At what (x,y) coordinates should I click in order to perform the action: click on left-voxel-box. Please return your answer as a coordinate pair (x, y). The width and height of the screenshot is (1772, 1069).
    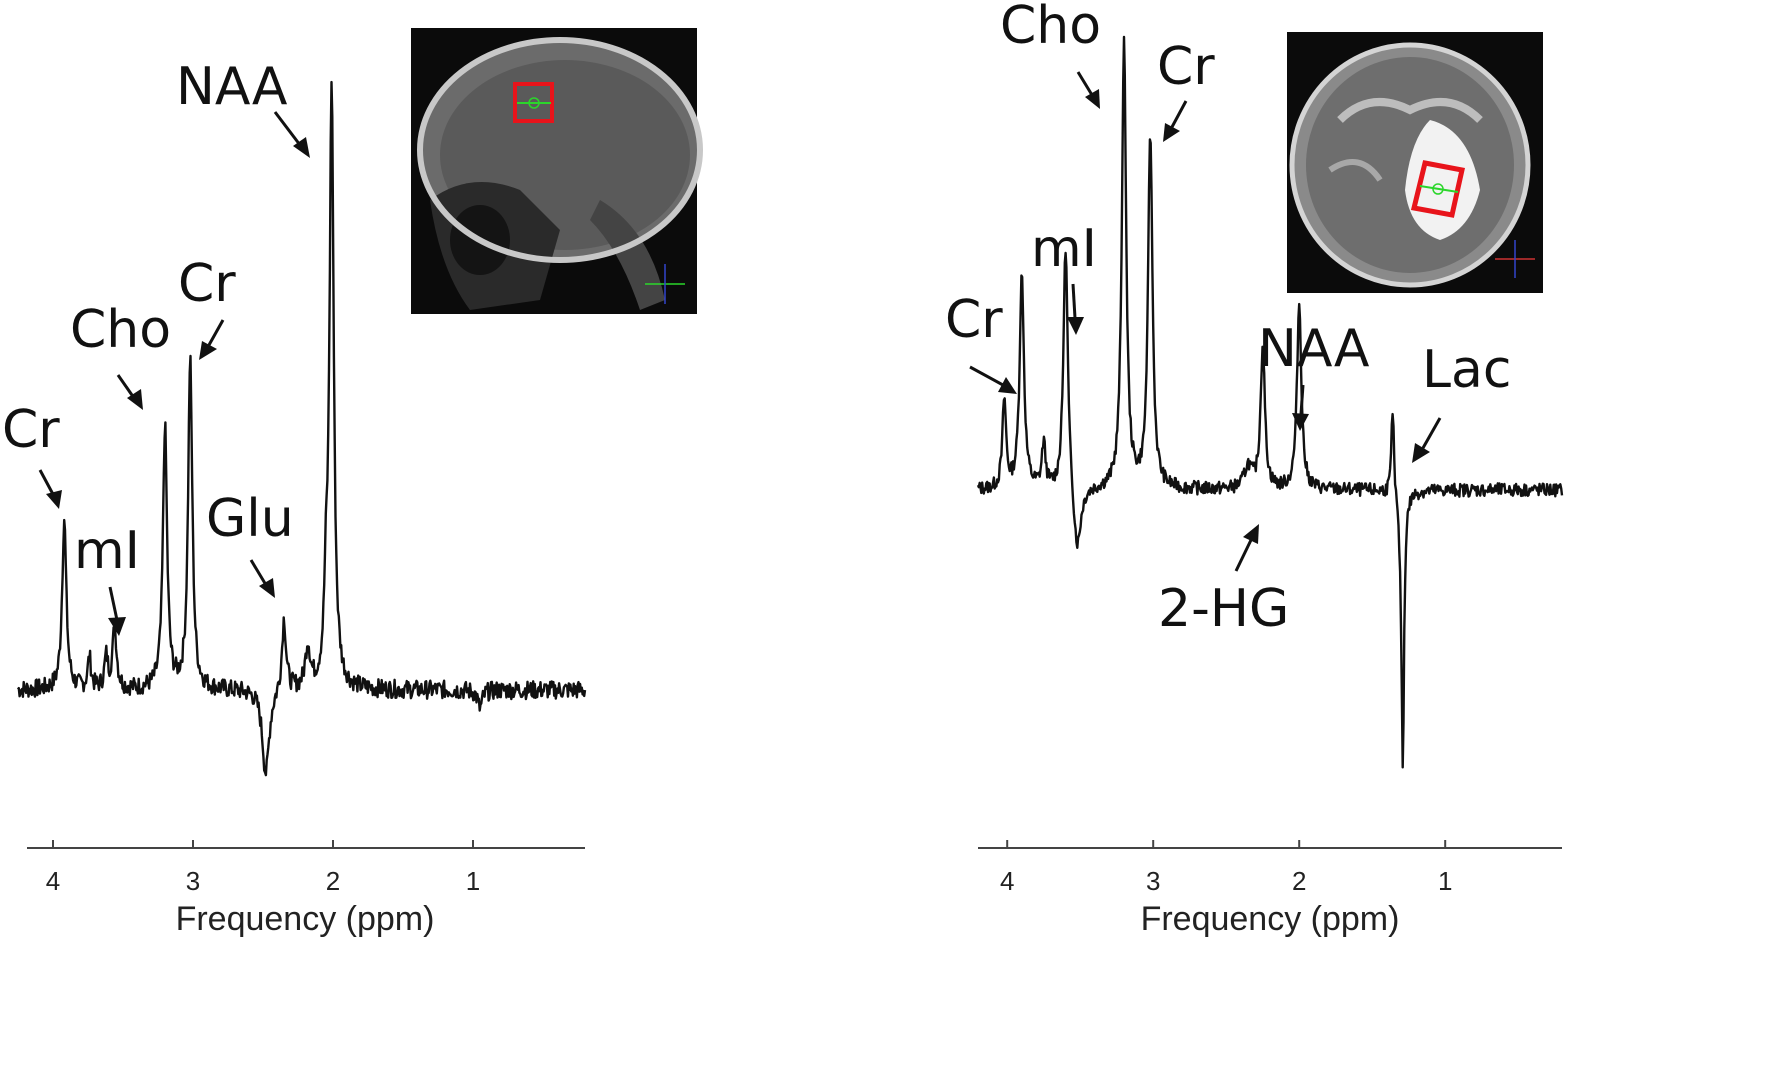
    Looking at the image, I should click on (533, 102).